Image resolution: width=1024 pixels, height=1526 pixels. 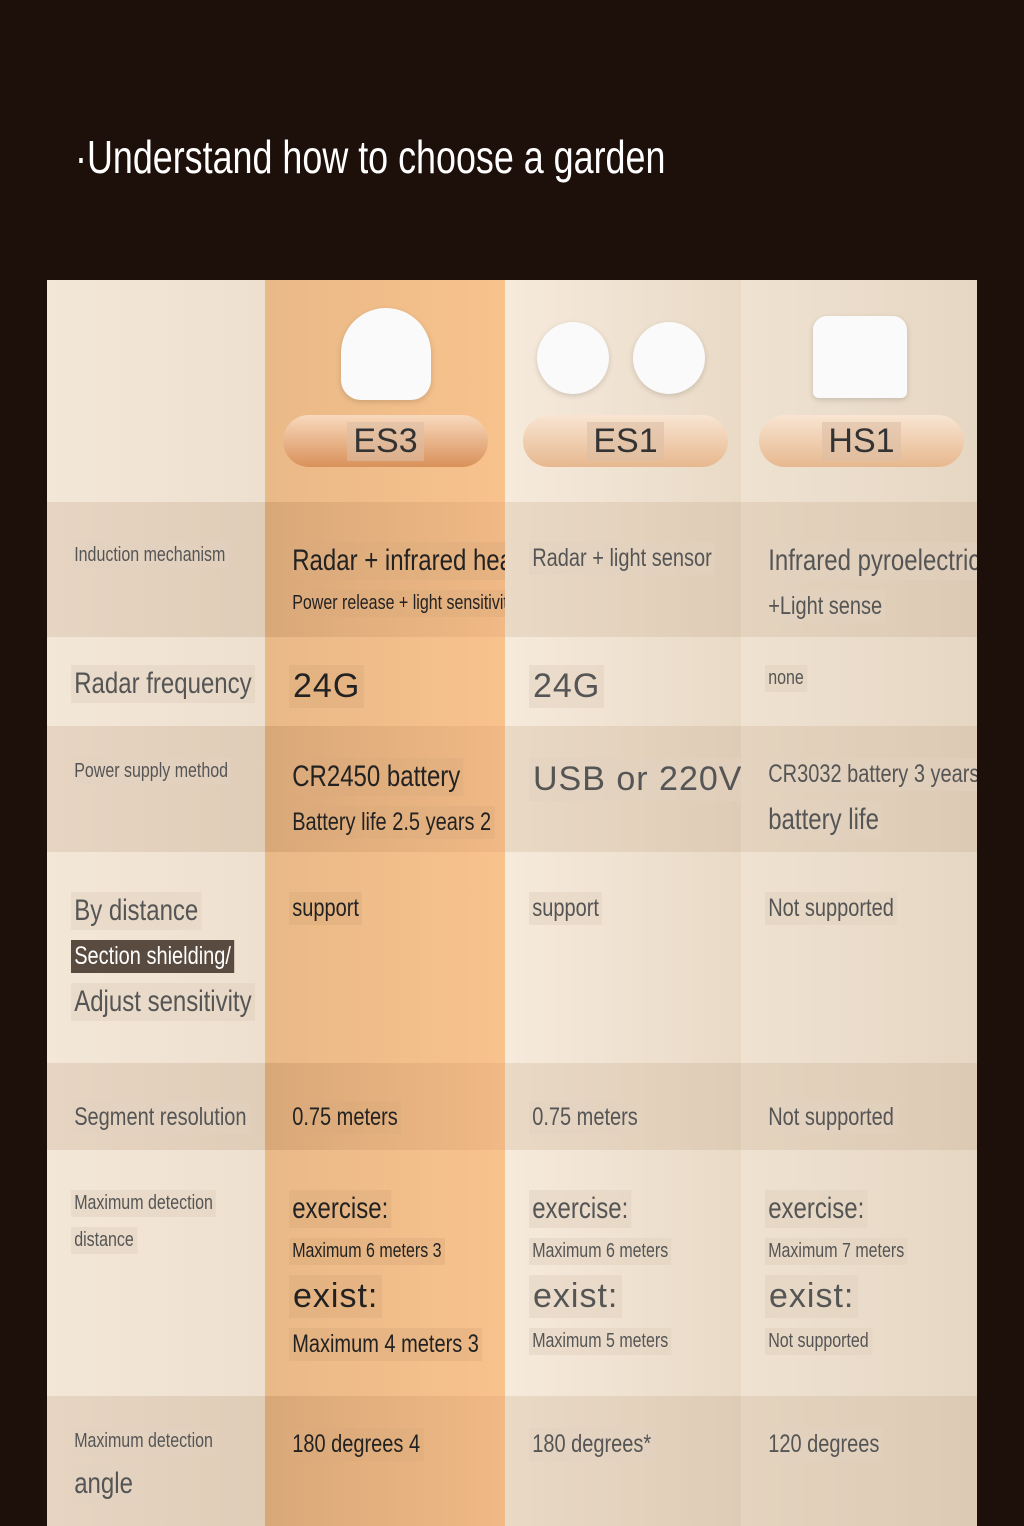 I want to click on row-label: Adjust sensitivity, so click(x=163, y=1002).